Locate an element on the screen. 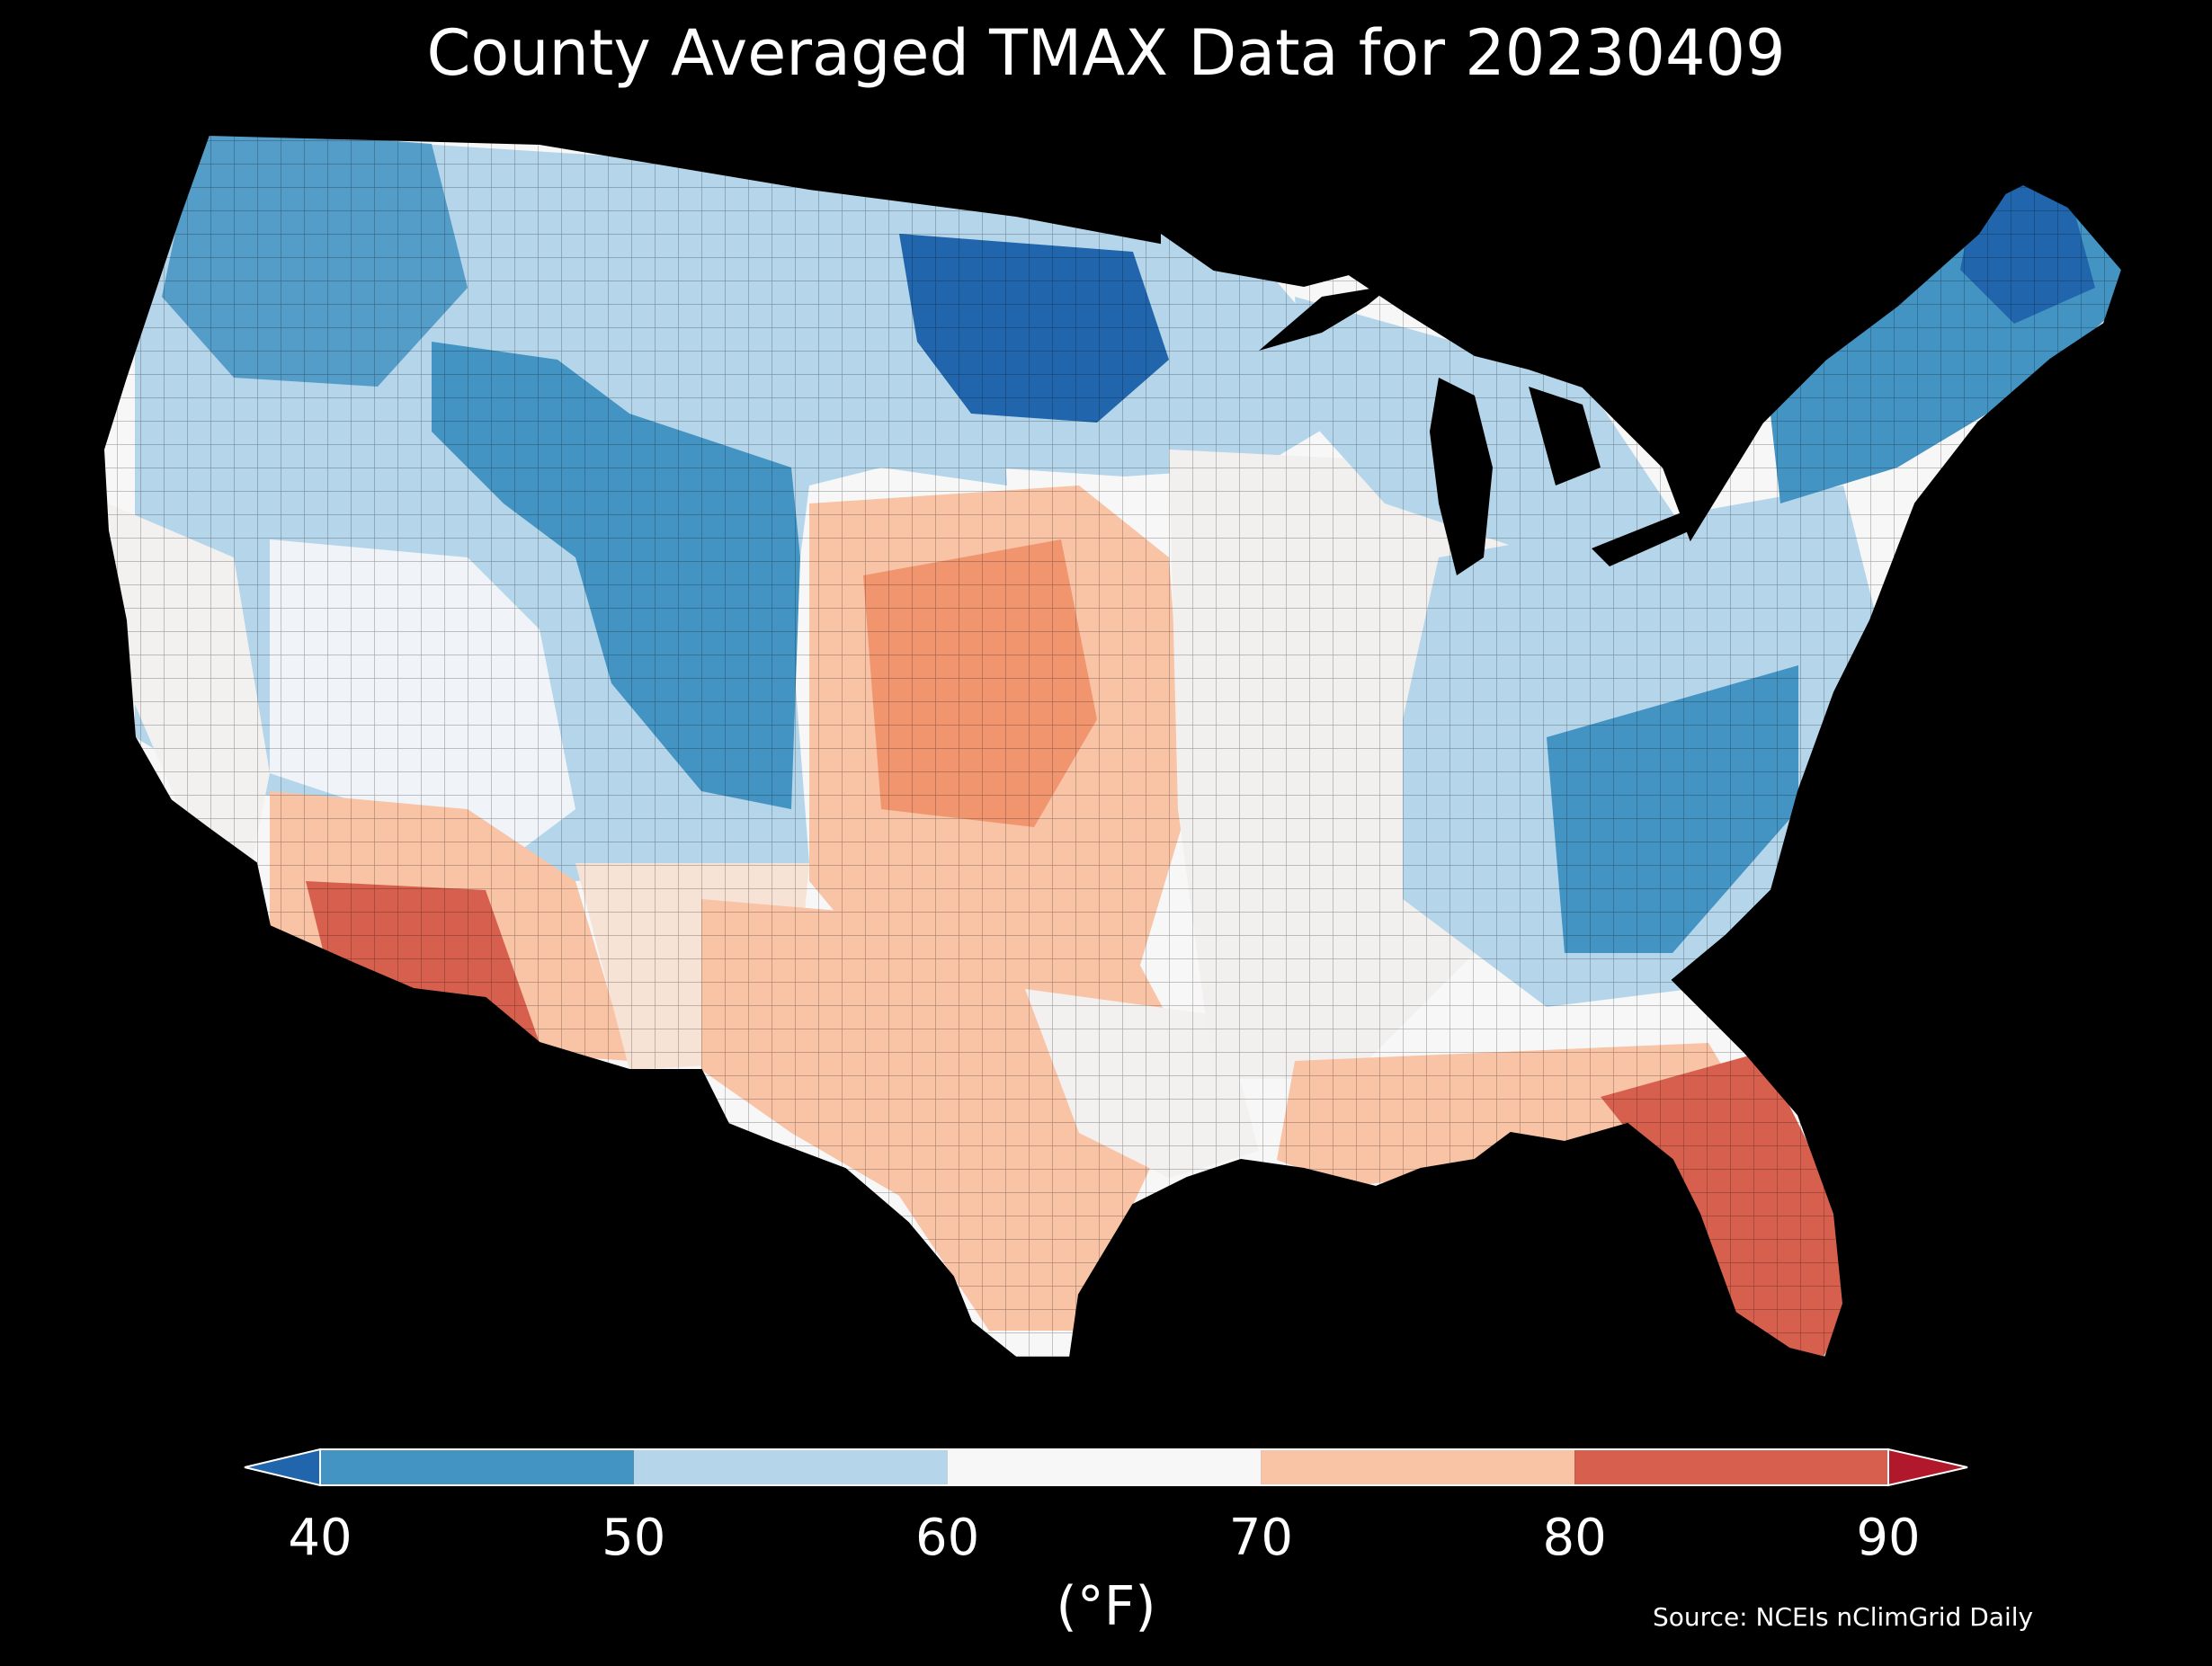 The height and width of the screenshot is (1666, 2212). source-note: Source: NCEIs nClimGrid Daily is located at coordinates (1843, 1617).